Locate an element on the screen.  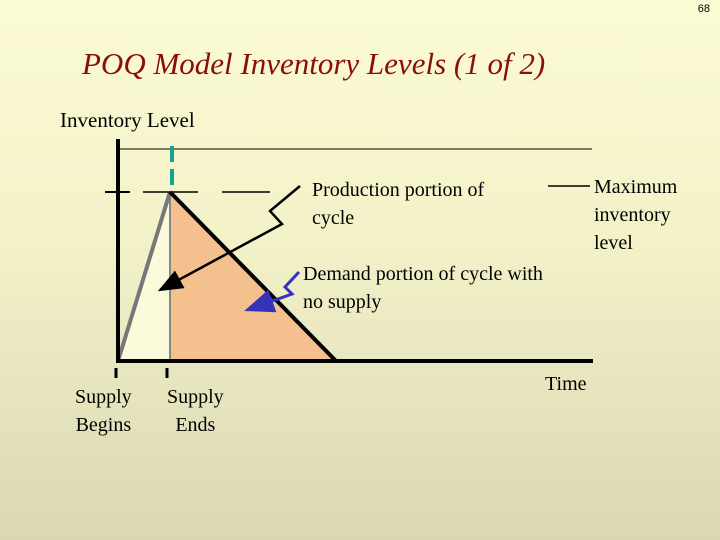
supply-ends-line-1: Supply is located at coordinates (195, 397).